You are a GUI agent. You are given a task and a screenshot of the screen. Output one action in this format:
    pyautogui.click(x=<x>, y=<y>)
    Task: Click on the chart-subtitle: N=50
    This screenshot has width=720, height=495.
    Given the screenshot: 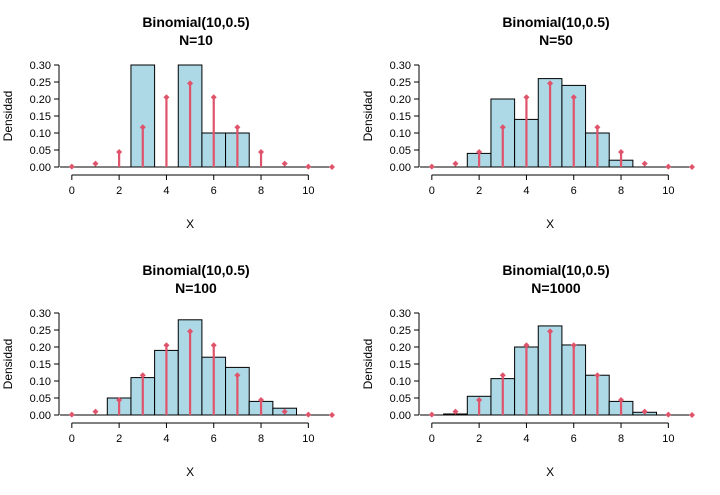 What is the action you would take?
    pyautogui.click(x=556, y=40)
    